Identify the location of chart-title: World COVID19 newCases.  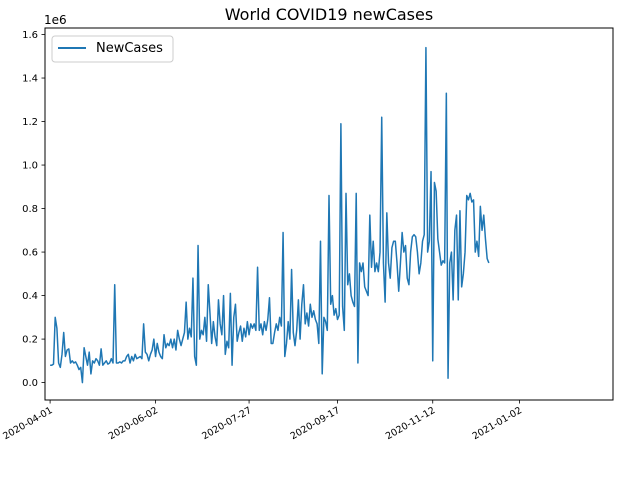
(329, 14).